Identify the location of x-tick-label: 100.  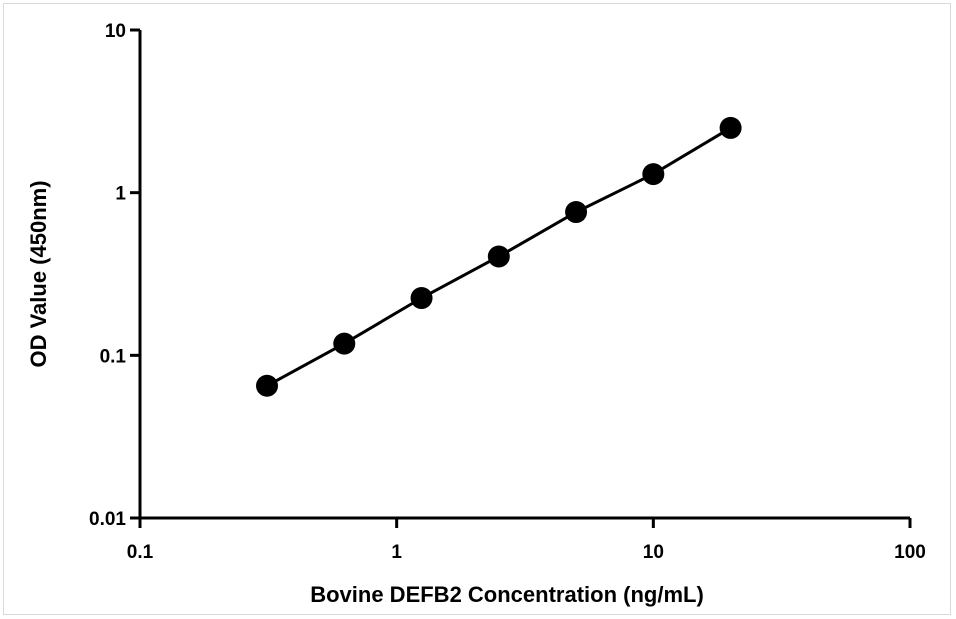
(910, 552).